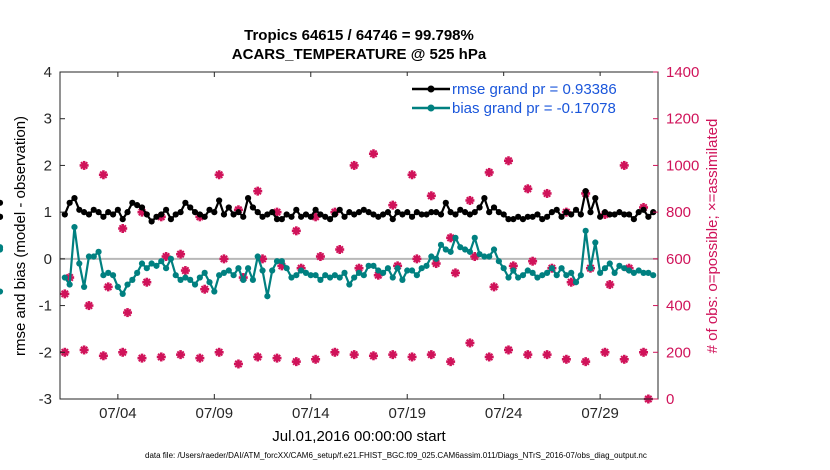 This screenshot has width=830, height=470. I want to click on x-tick-label: 07/24, so click(504, 413).